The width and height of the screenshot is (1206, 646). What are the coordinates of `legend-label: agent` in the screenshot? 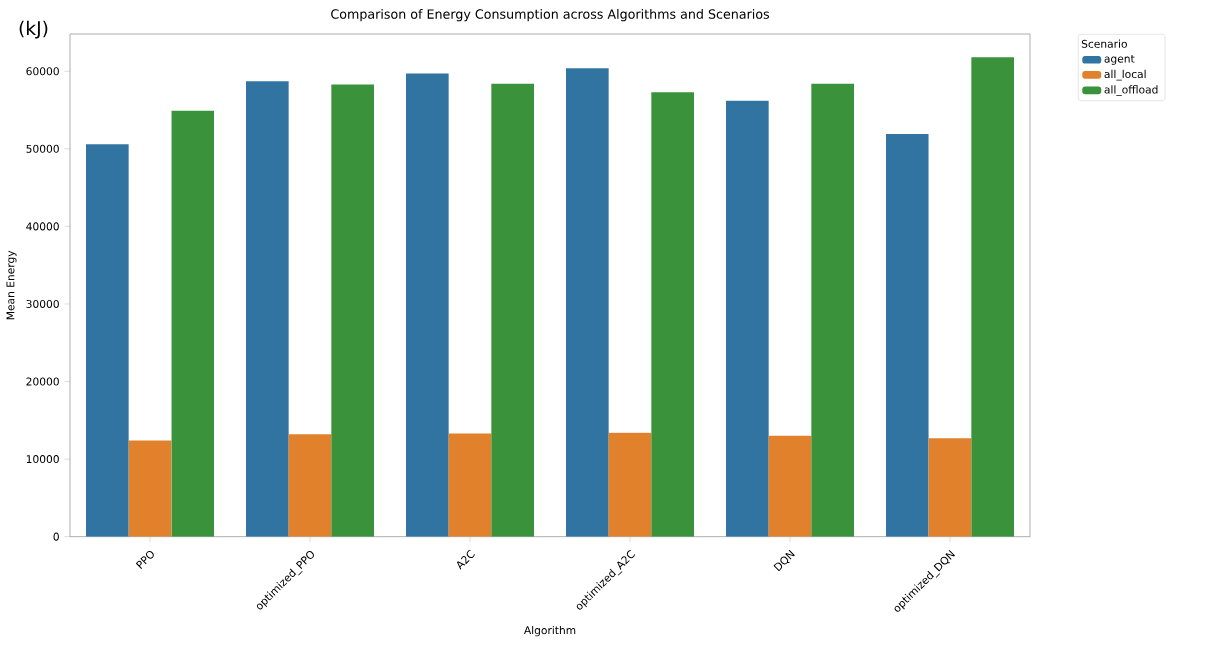 It's located at (1119, 60).